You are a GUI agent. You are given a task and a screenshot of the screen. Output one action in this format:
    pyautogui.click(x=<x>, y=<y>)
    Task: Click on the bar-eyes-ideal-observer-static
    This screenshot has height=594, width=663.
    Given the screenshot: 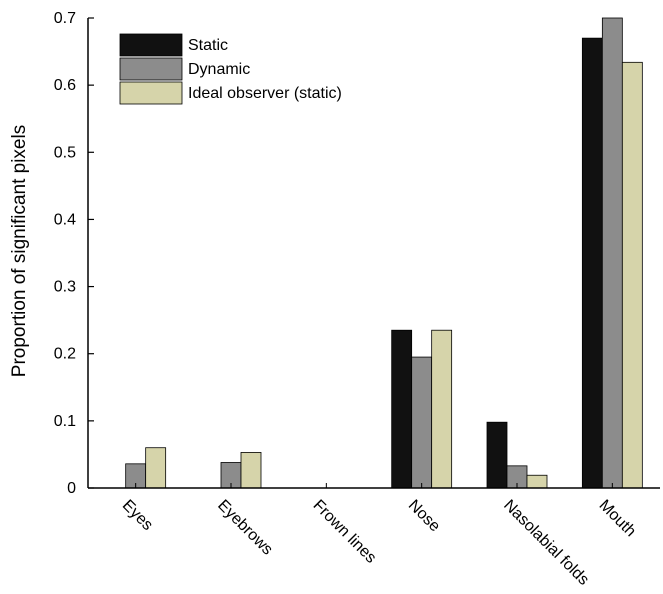 What is the action you would take?
    pyautogui.click(x=156, y=468)
    